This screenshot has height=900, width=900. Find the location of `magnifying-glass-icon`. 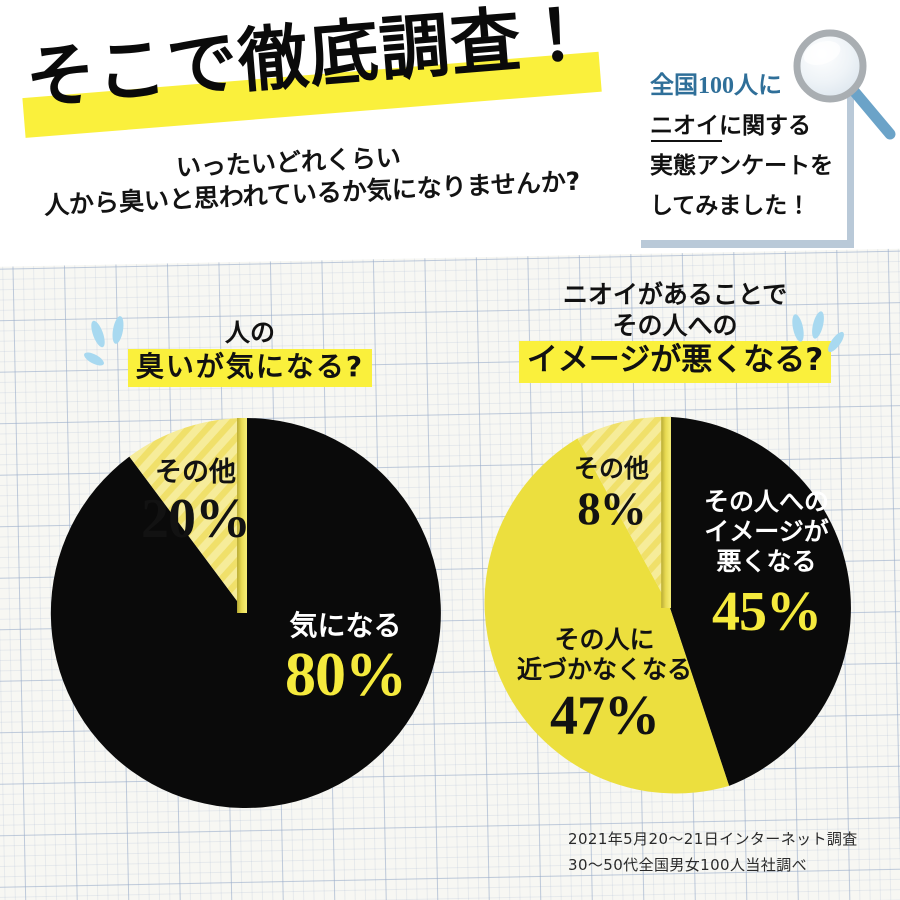

magnifying-glass-icon is located at coordinates (844, 84).